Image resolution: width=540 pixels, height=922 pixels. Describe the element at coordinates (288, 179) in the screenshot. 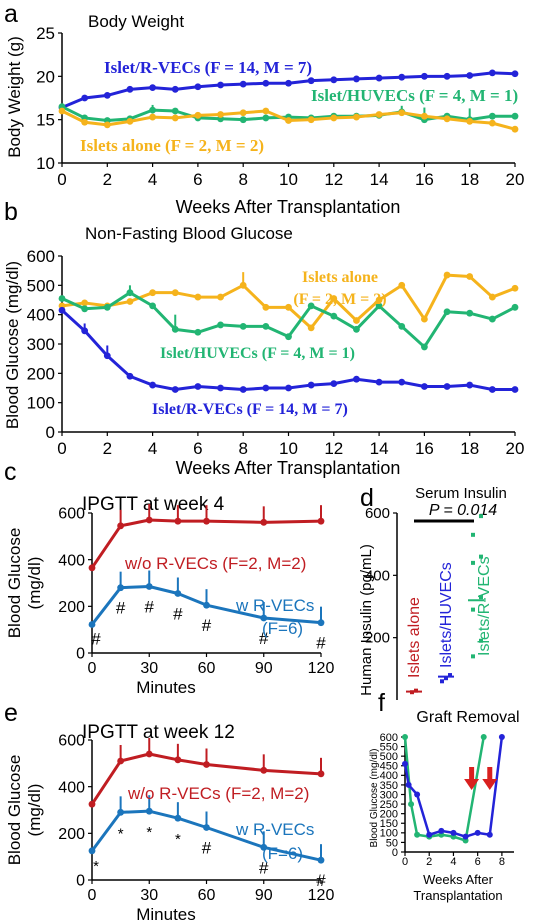

I see `x-tick-label: 10` at that location.